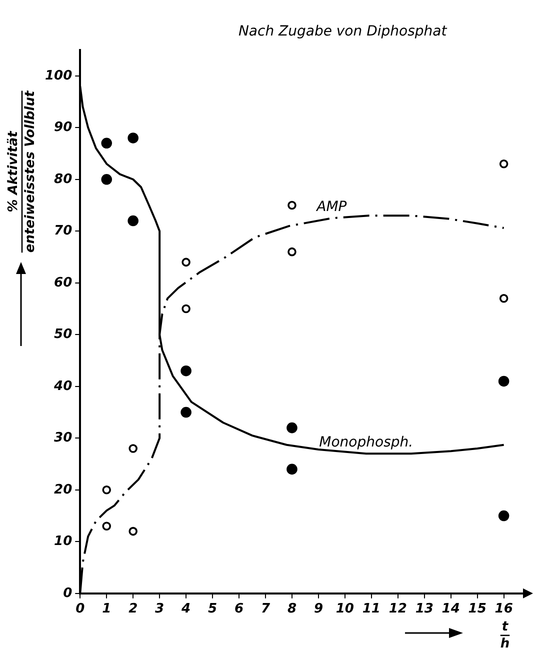 The image size is (537, 666). Describe the element at coordinates (213, 609) in the screenshot. I see `x-tick-label: 5` at that location.